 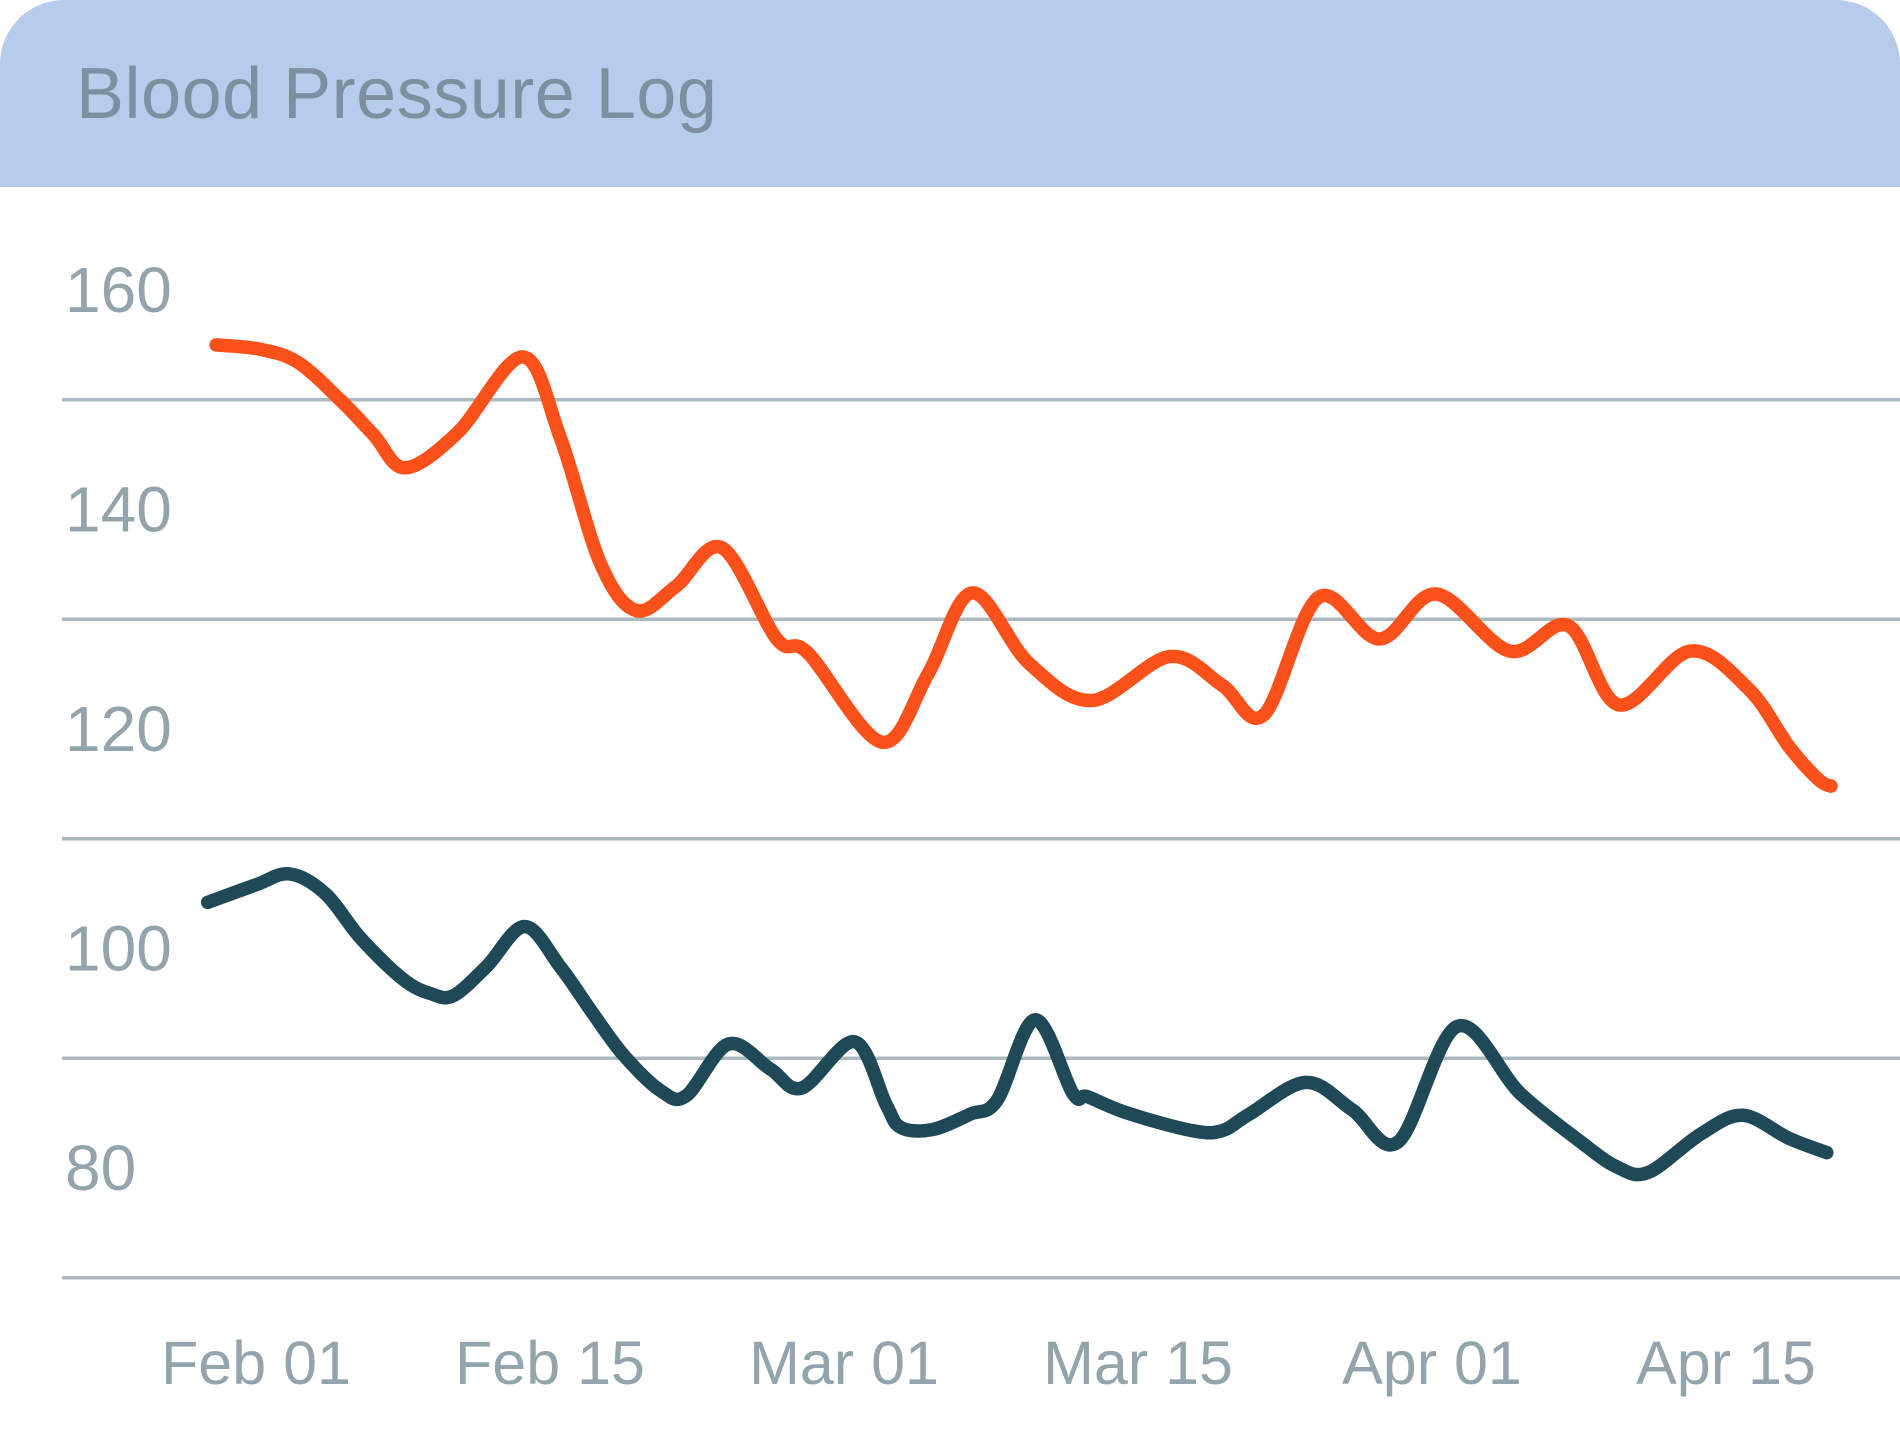 I want to click on x-tick-label-feb-01: Feb 01, so click(x=256, y=1363).